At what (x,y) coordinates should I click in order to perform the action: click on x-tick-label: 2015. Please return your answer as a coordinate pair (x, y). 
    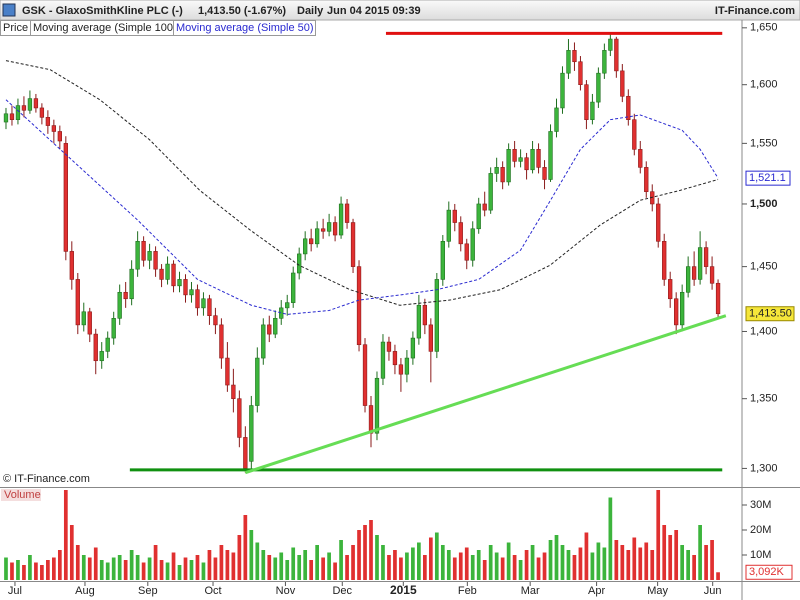
    Looking at the image, I should click on (403, 590).